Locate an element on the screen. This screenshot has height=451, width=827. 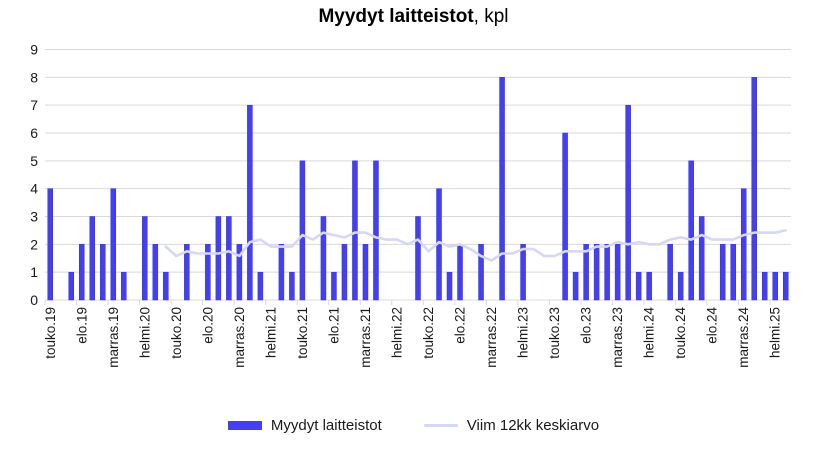
x-axis-label: touko.19 is located at coordinates (50, 333).